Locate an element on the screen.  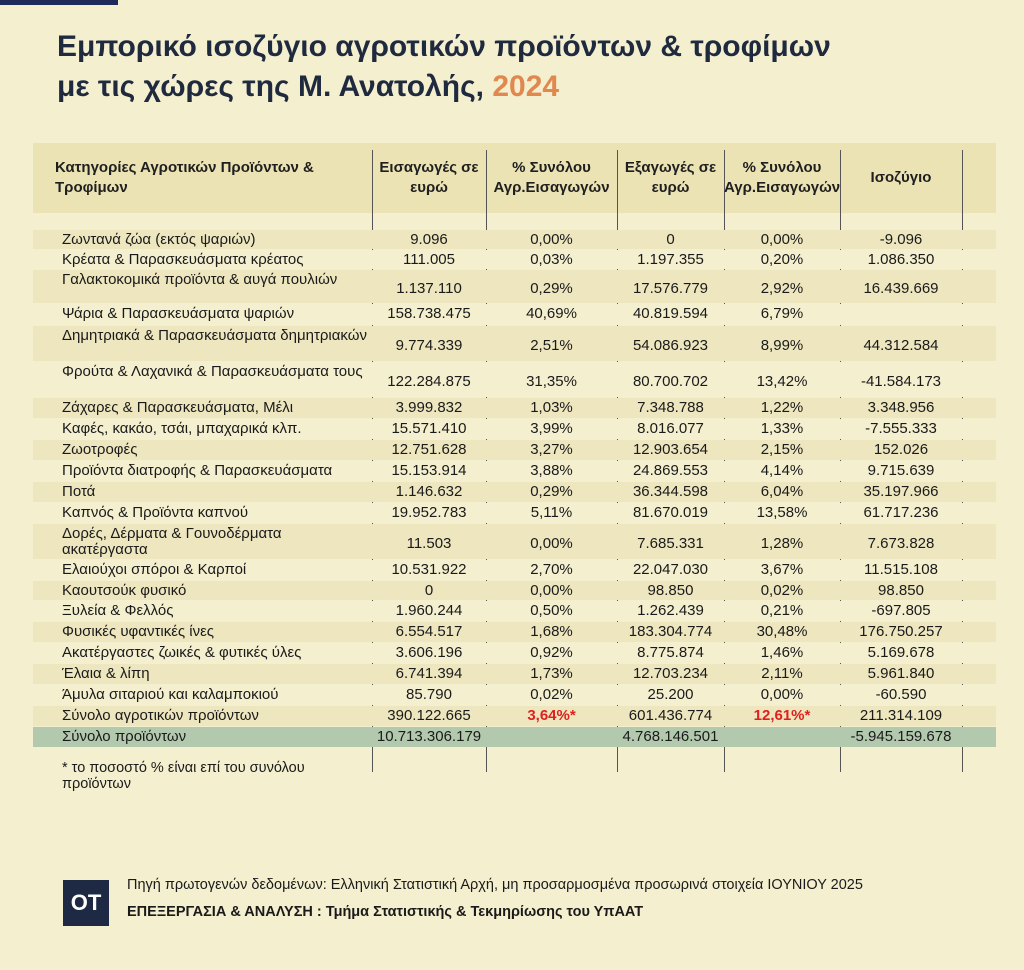
cell-value: -60.590 is located at coordinates (901, 694).